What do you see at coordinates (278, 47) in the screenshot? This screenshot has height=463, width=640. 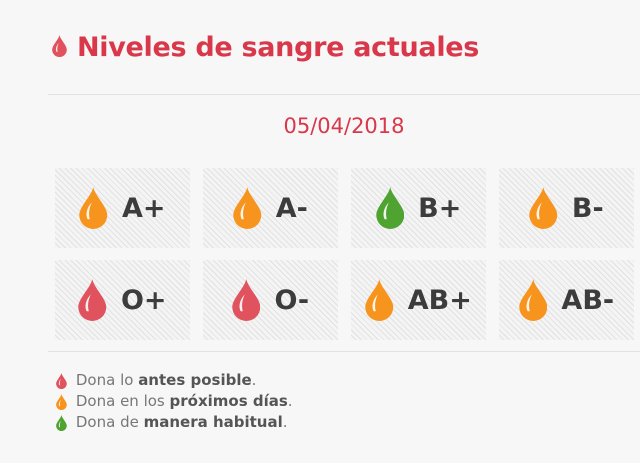 I see `page-title: Niveles de sangre actuales` at bounding box center [278, 47].